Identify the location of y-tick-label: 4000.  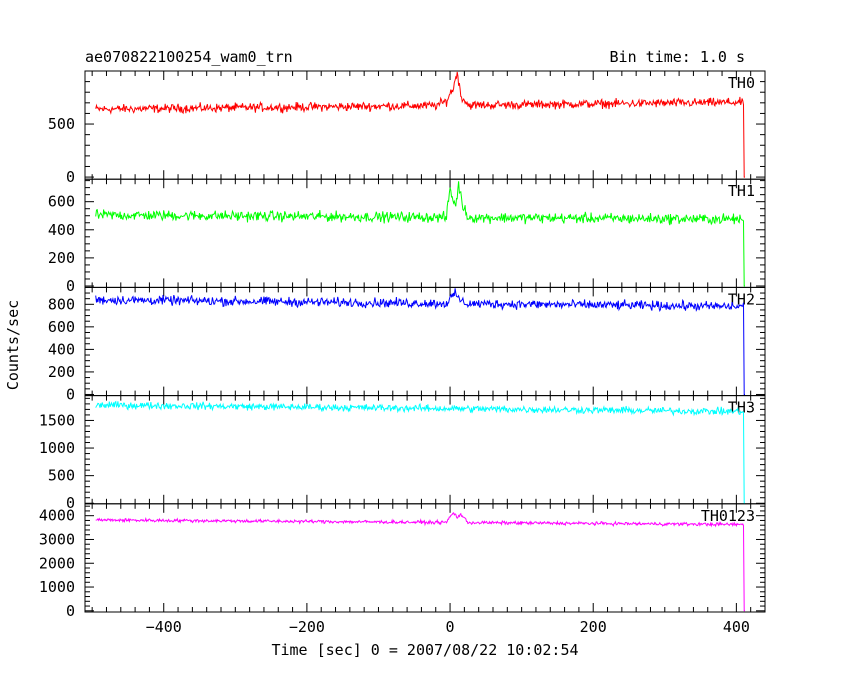
(57, 516).